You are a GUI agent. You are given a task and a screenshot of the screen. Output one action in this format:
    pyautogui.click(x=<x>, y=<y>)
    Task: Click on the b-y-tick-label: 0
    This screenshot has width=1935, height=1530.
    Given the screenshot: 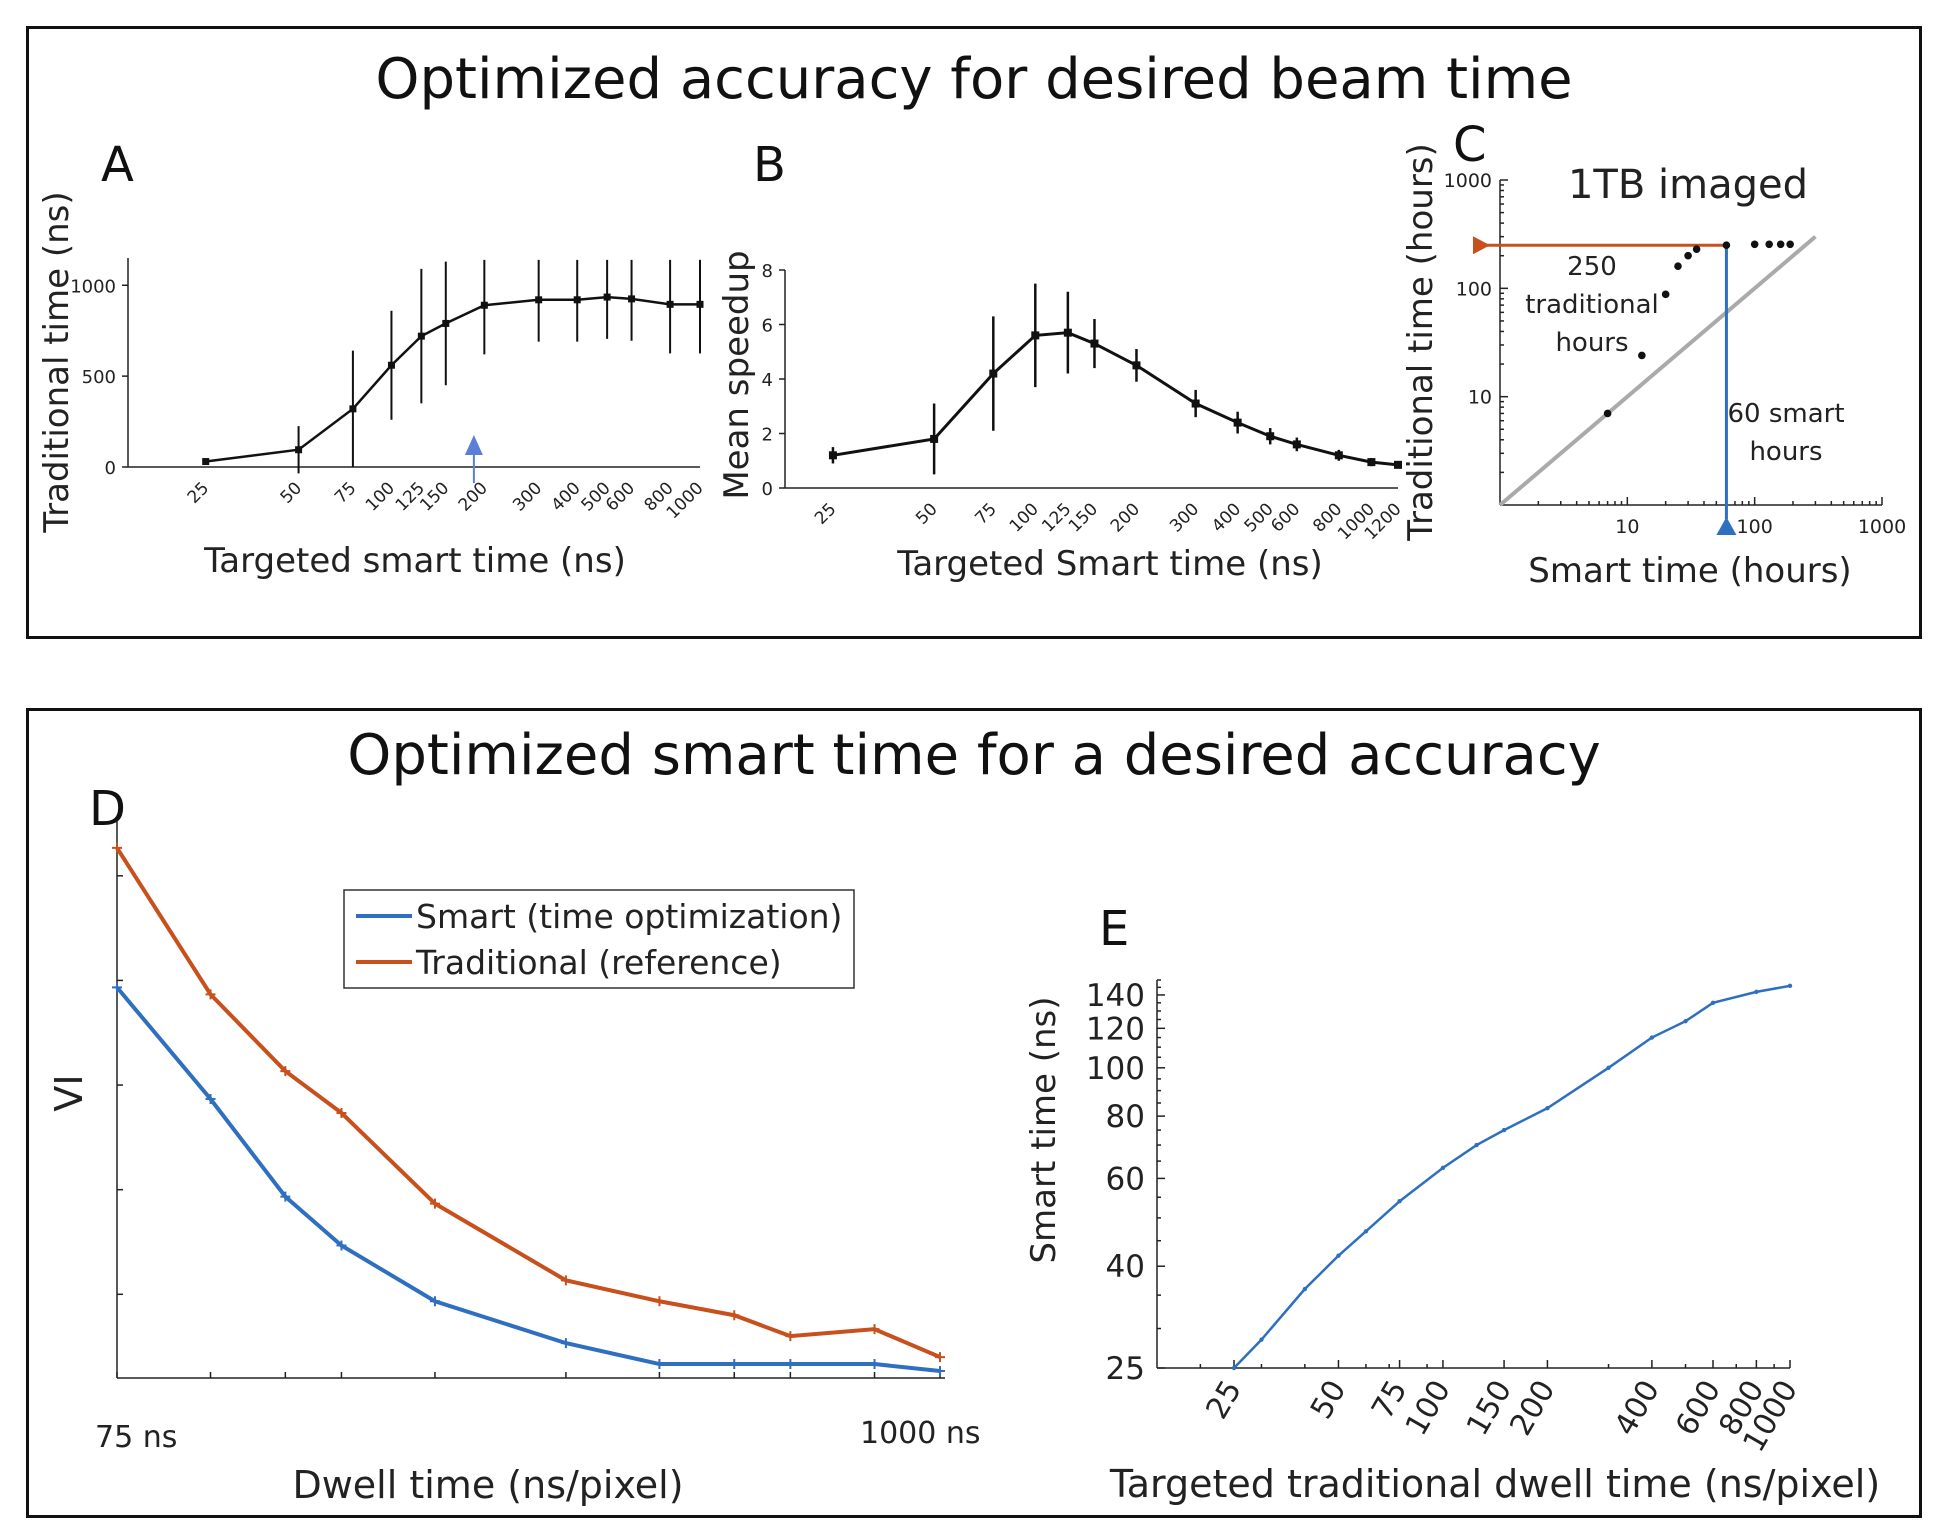 What is the action you would take?
    pyautogui.click(x=767, y=489)
    